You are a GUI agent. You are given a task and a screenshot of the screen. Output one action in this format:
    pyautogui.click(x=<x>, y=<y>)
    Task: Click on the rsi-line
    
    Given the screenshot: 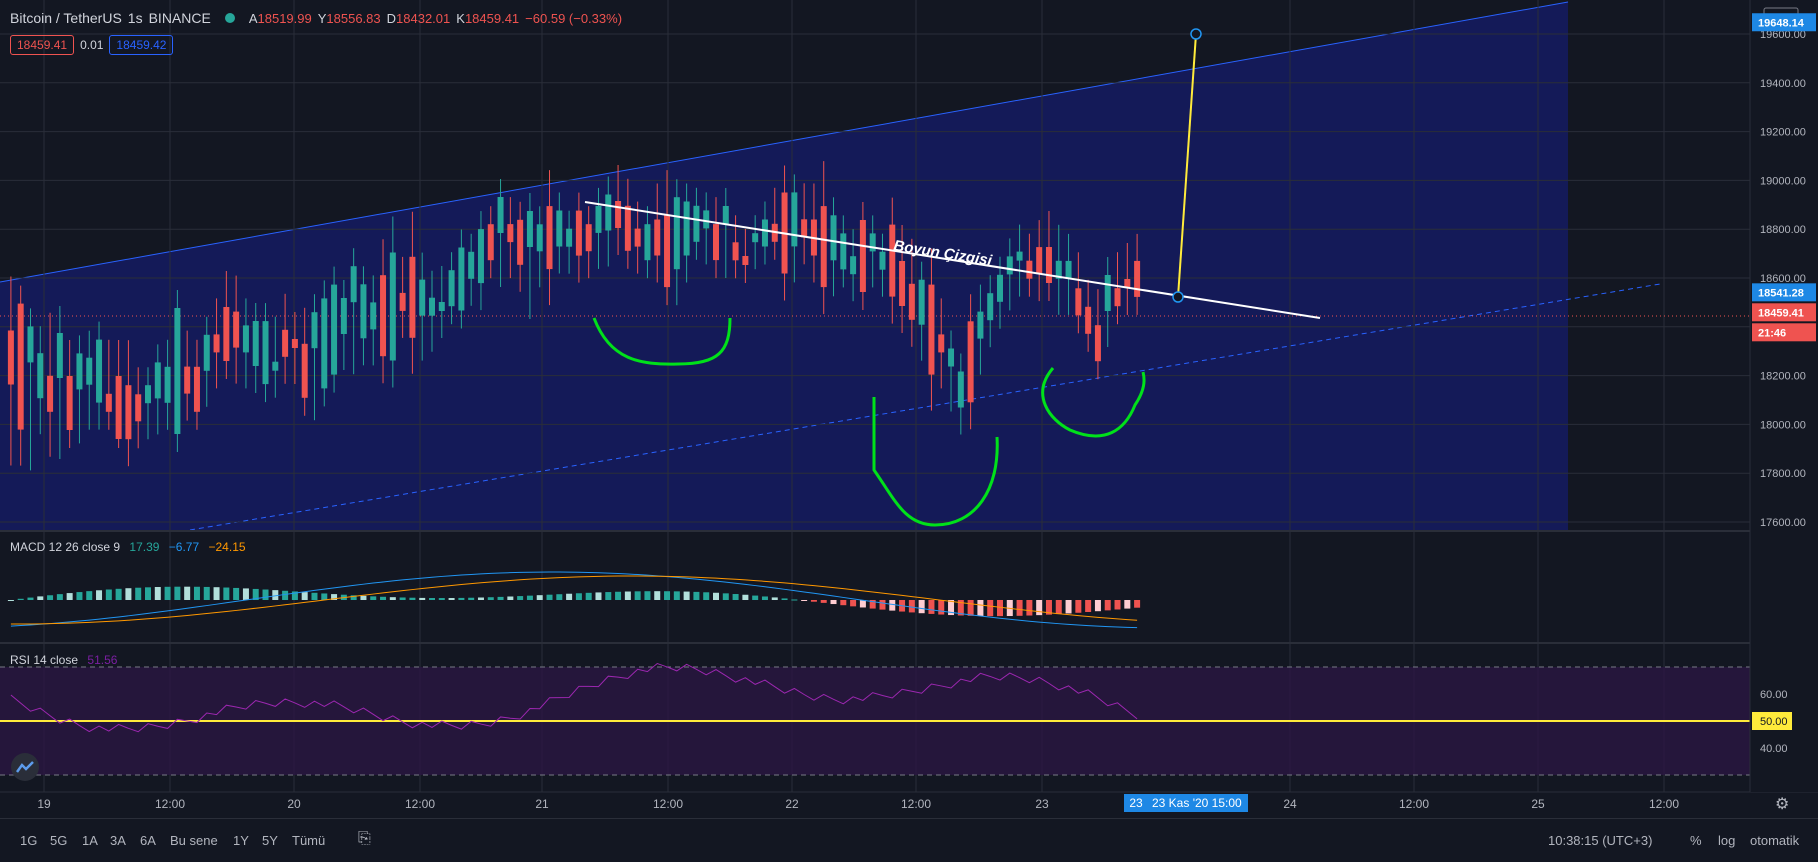 What is the action you would take?
    pyautogui.click(x=574, y=697)
    